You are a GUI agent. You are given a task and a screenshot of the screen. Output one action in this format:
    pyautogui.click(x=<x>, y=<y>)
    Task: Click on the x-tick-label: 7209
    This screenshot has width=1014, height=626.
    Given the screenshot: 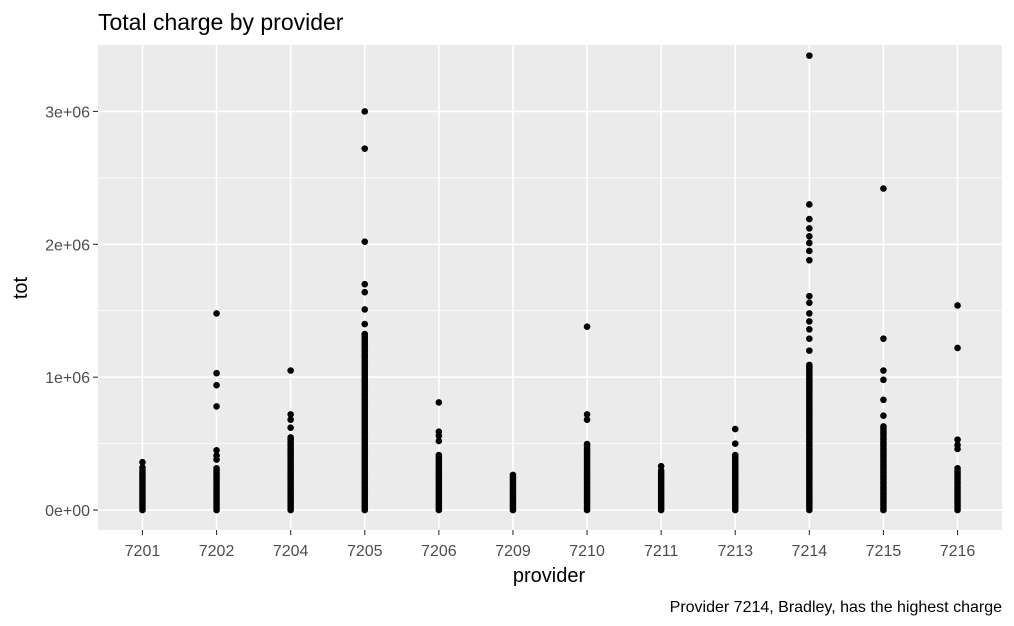 What is the action you would take?
    pyautogui.click(x=513, y=551)
    